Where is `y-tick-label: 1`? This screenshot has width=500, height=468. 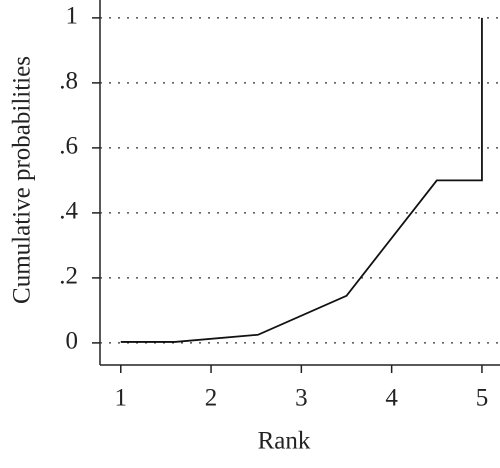 y-tick-label: 1 is located at coordinates (72, 16).